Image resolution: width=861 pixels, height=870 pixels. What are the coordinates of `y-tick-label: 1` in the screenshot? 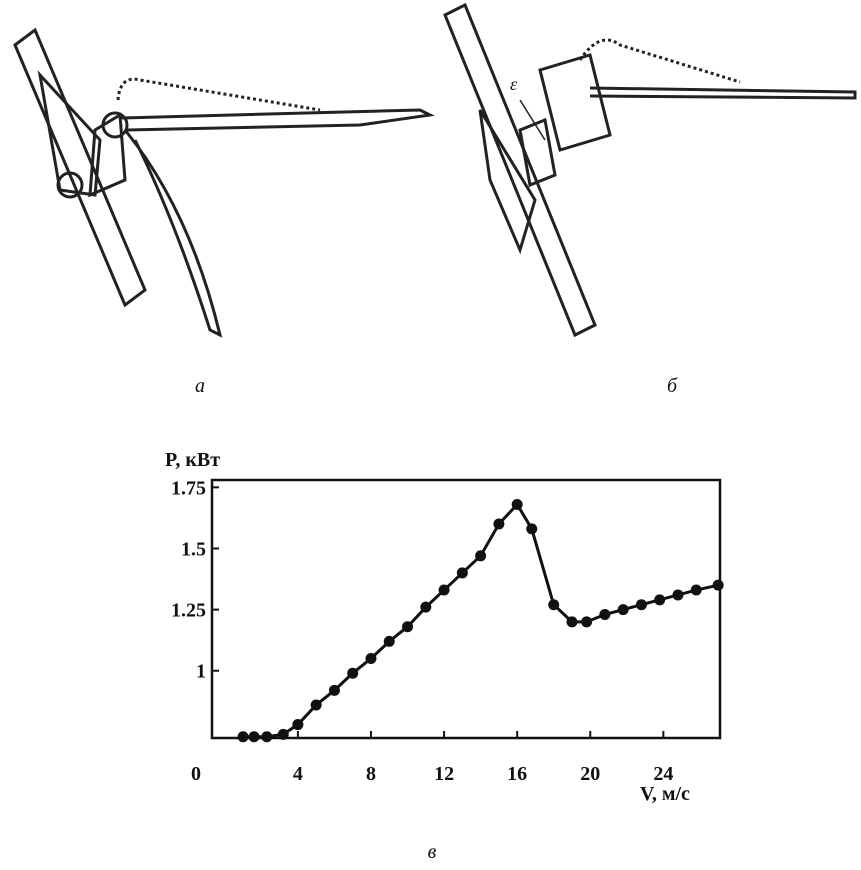 It's located at (201, 672).